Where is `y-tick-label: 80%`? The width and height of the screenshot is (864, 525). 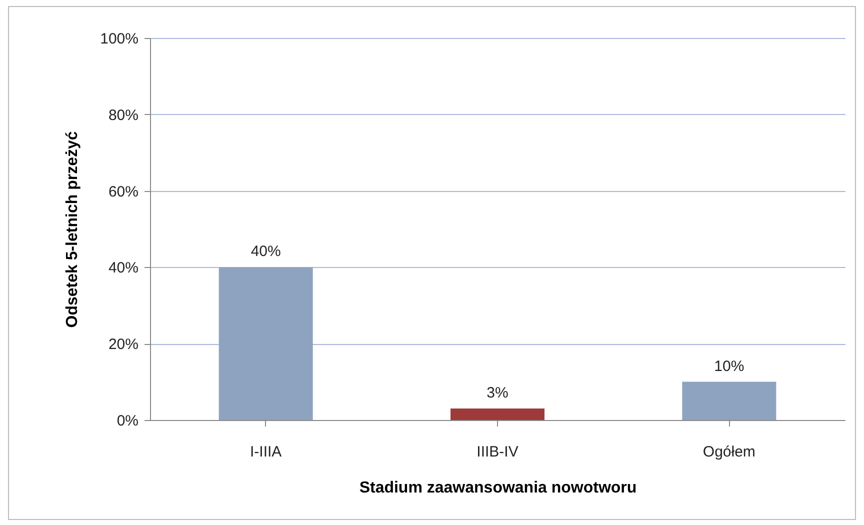 y-tick-label: 80% is located at coordinates (123, 115).